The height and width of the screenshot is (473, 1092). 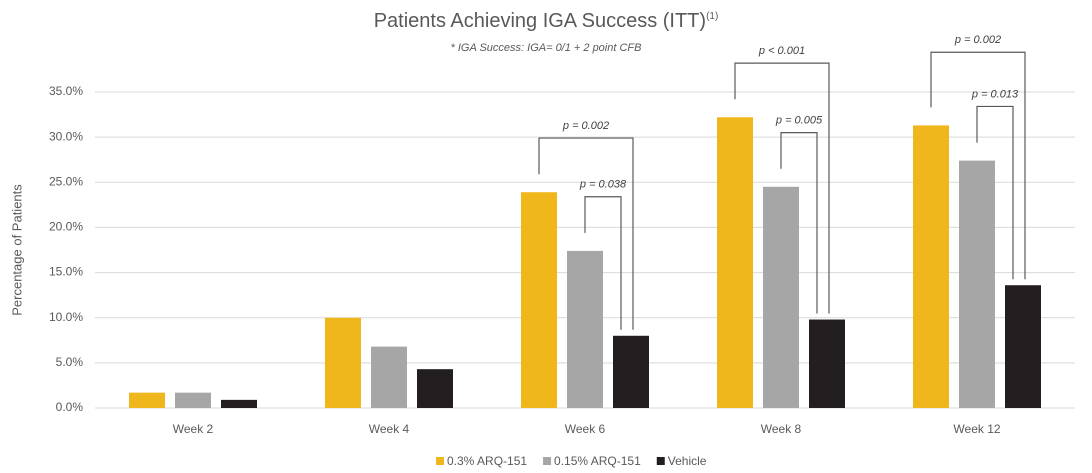 I want to click on legend: 0.3% ARQ-151 0.15% ARQ-151 Vehicle, so click(x=571, y=461).